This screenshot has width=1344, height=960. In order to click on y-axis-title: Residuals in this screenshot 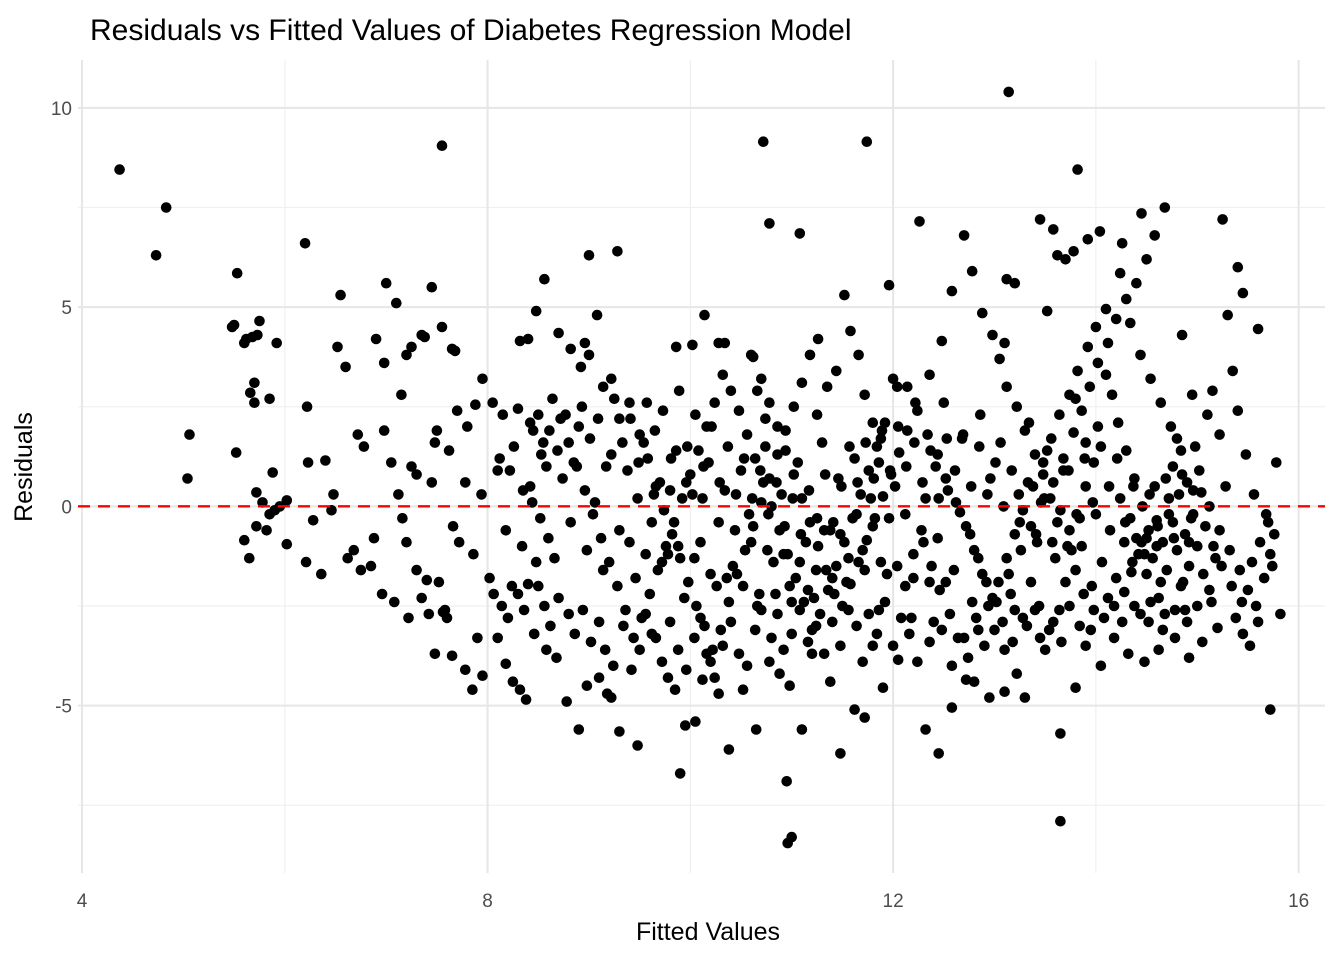, I will do `click(24, 467)`.